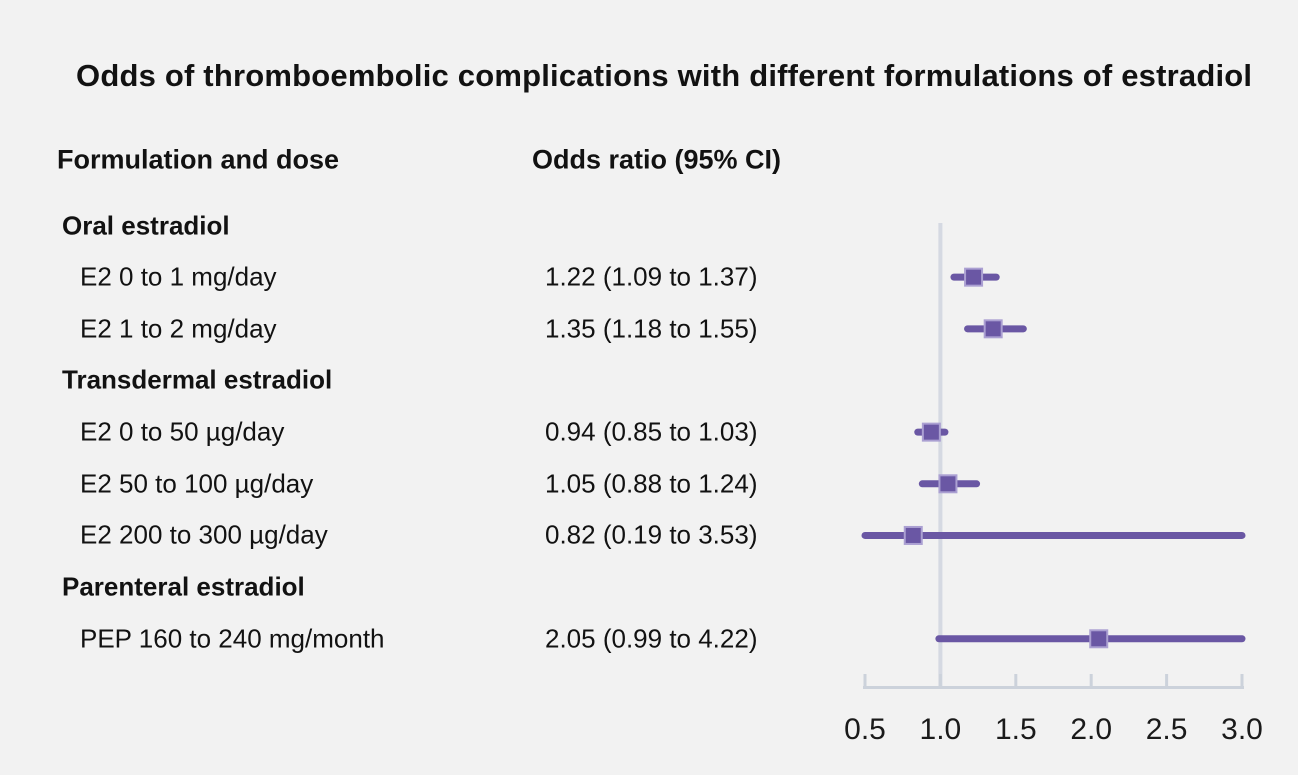  What do you see at coordinates (1091, 729) in the screenshot?
I see `tick-label: 2.0` at bounding box center [1091, 729].